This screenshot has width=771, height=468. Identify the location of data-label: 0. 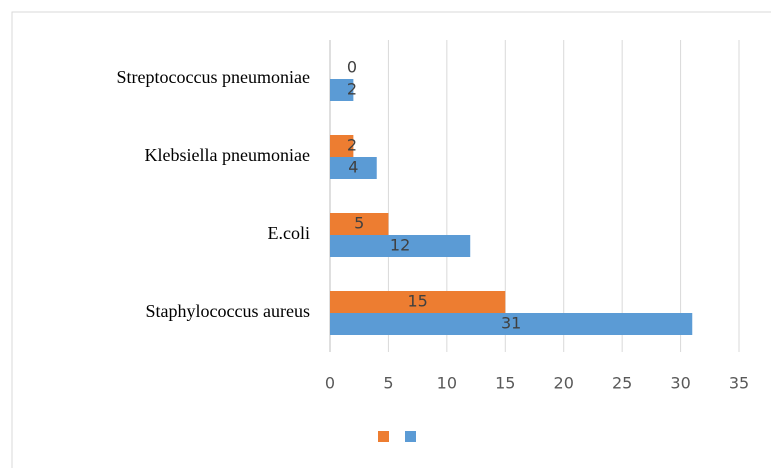
(352, 67).